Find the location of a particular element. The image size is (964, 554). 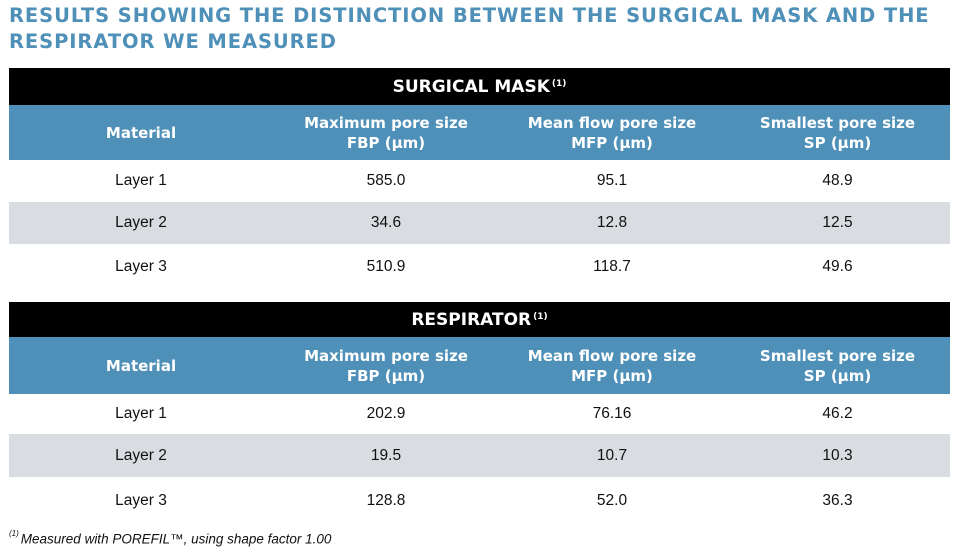

cell-fbp: 128.8 is located at coordinates (386, 500).